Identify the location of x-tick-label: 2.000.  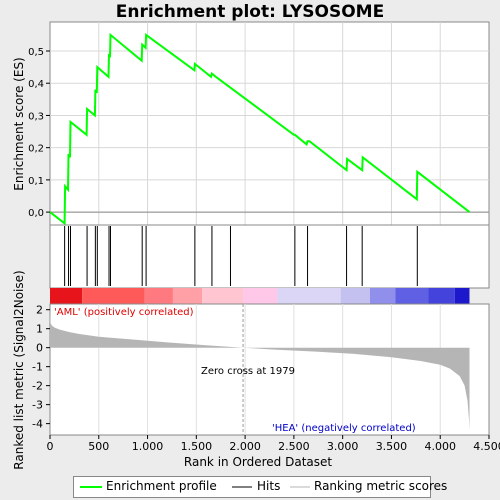
(245, 446).